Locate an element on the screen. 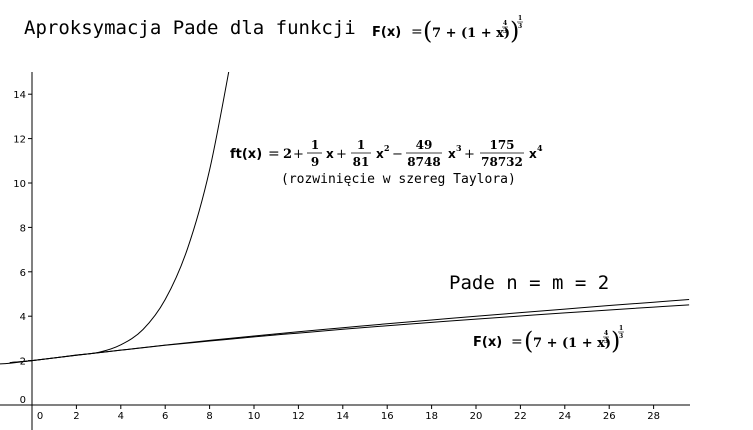 This screenshot has width=753, height=430. y-tick-label: 12 is located at coordinates (19, 140).